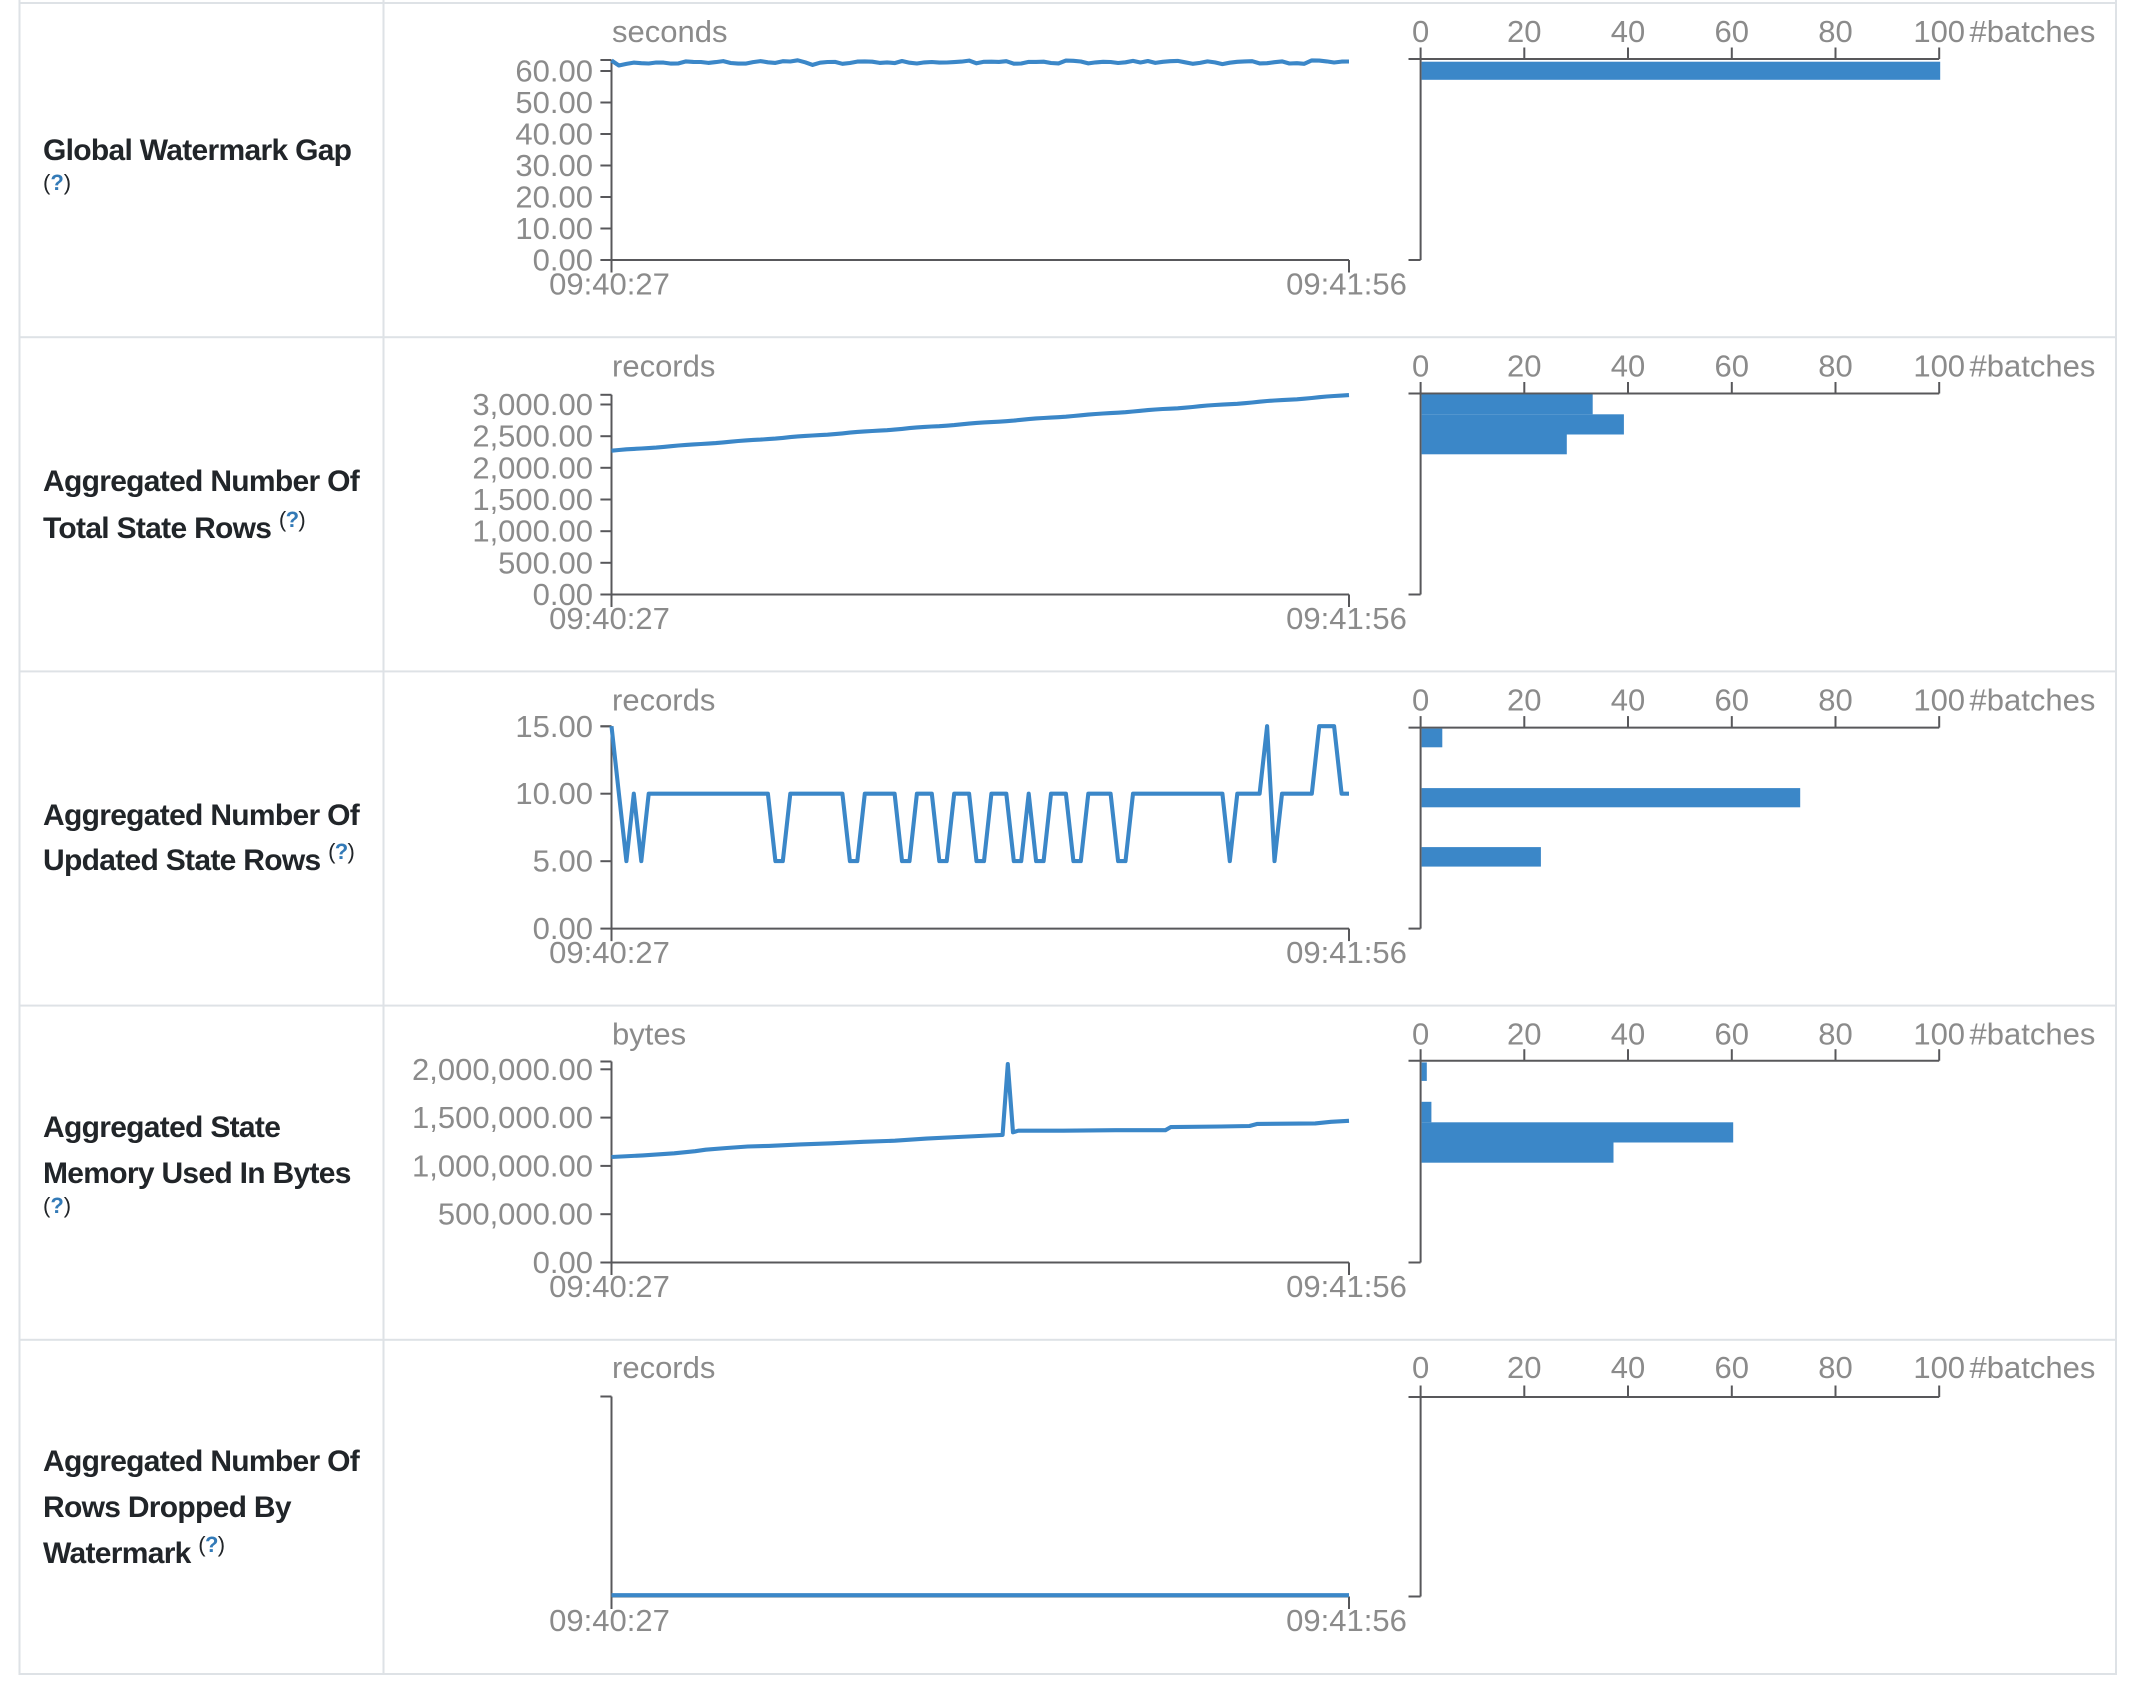 This screenshot has height=1686, width=2132. What do you see at coordinates (532, 436) in the screenshot?
I see `svg-text: 2,500.00` at bounding box center [532, 436].